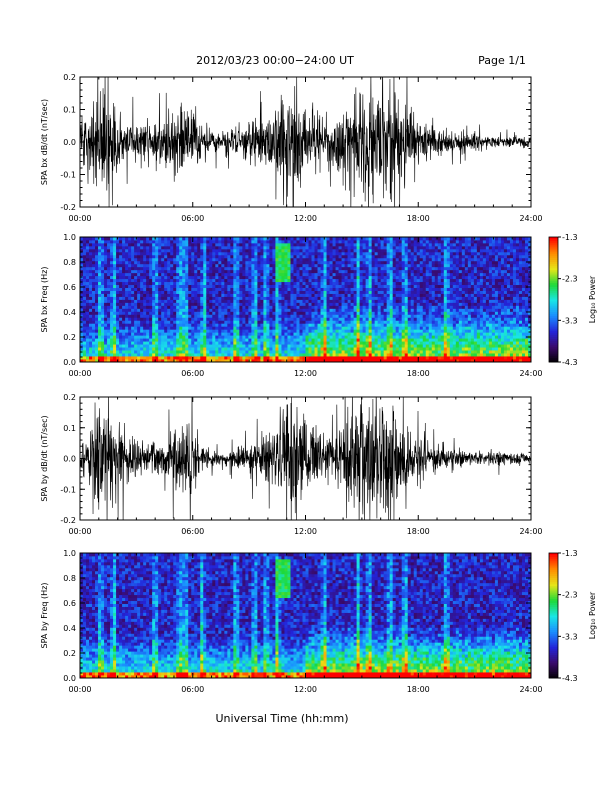 This screenshot has width=612, height=792. Describe the element at coordinates (502, 60) in the screenshot. I see `page-number: Page 1/1` at that location.